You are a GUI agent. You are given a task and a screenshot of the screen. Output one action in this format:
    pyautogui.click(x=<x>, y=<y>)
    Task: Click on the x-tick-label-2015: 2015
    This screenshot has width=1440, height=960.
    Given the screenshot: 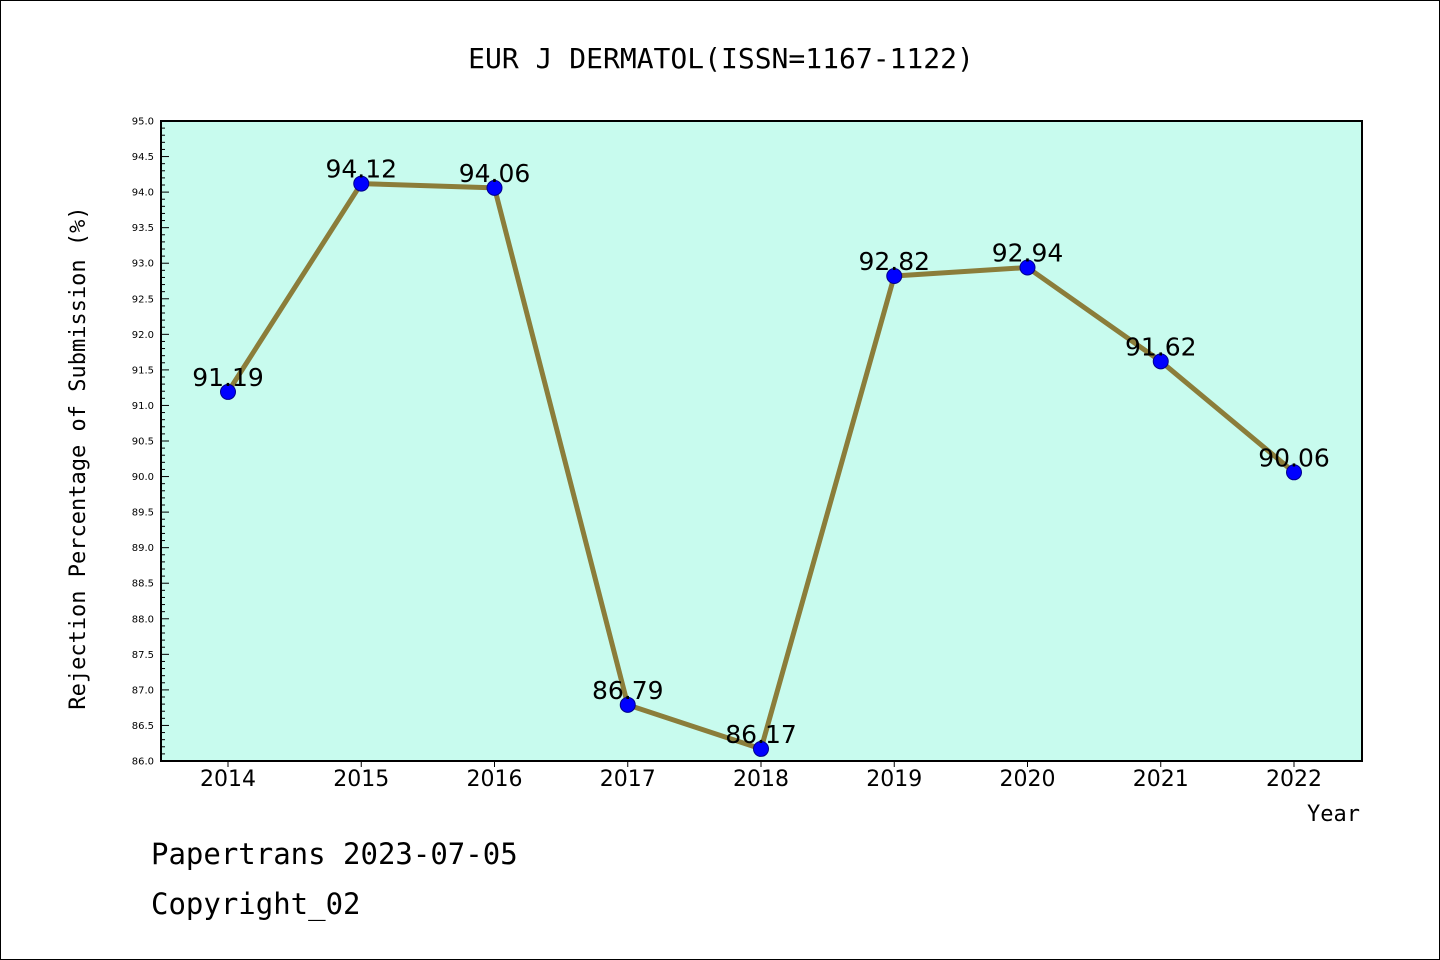 What is the action you would take?
    pyautogui.click(x=361, y=779)
    